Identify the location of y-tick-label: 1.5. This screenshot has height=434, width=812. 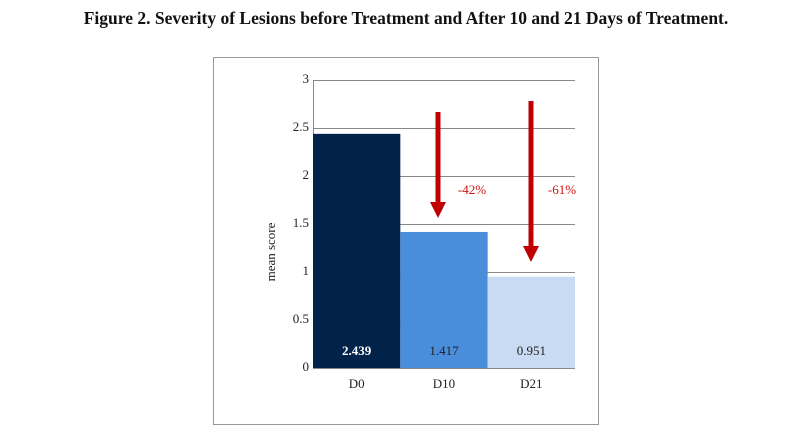
(301, 222).